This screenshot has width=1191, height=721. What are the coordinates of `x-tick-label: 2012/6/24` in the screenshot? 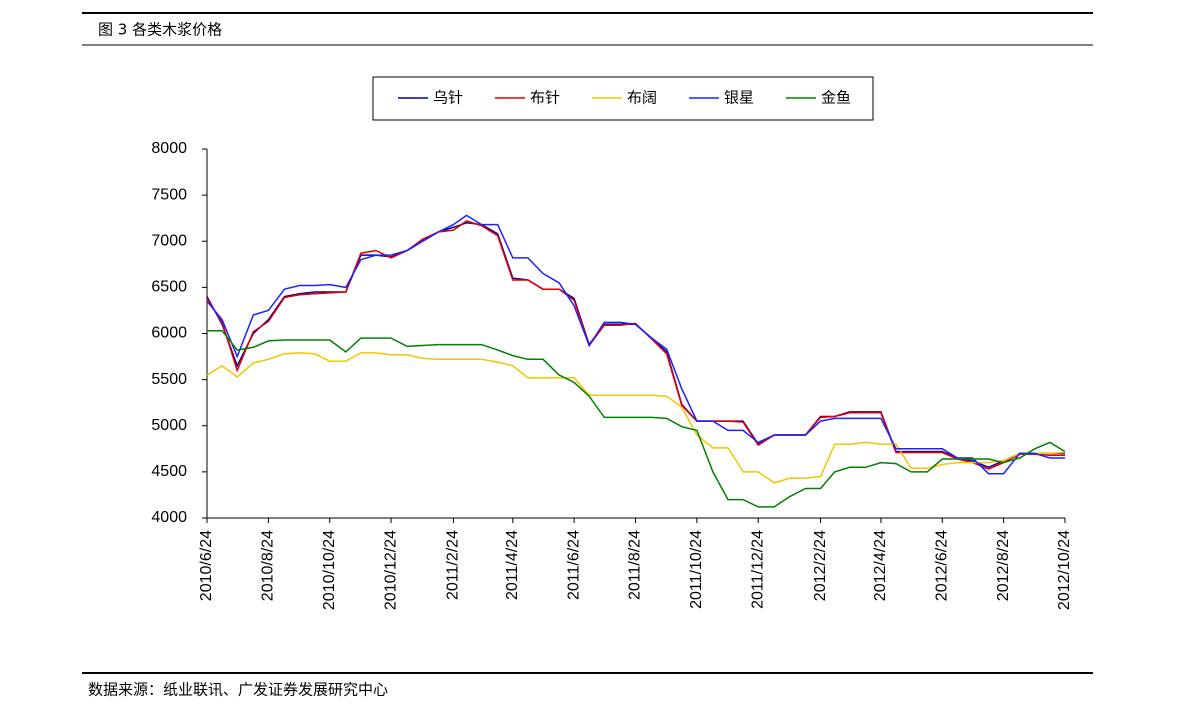 It's located at (942, 565).